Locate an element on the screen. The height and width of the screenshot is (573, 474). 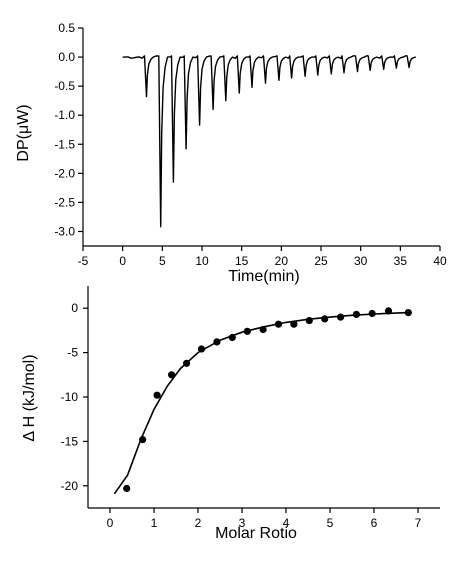
thermogram-x-tick-label: 25 is located at coordinates (321, 261).